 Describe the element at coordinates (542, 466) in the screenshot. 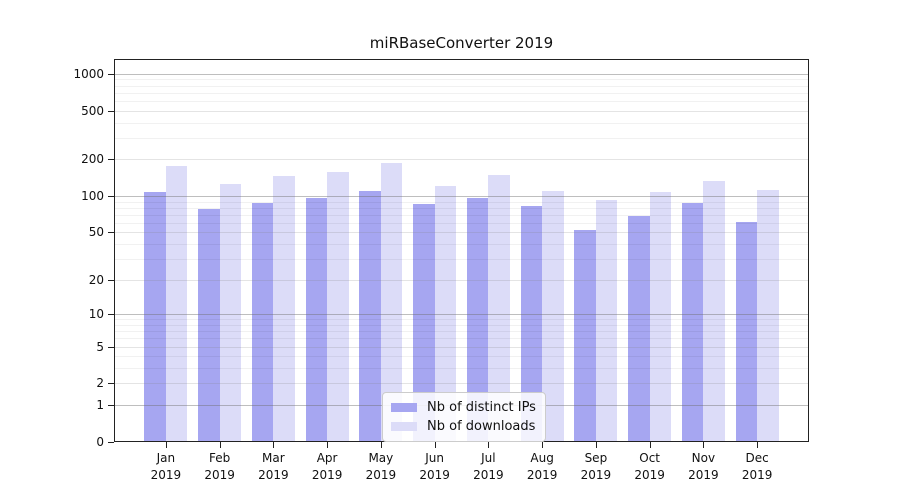

I see `x-tick-label: Aug 2019` at that location.